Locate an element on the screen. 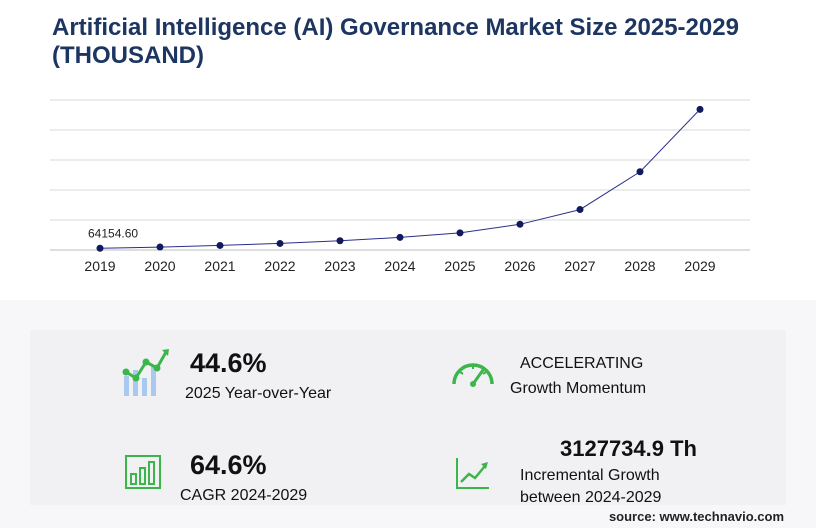  momentum-label: Growth Momentum is located at coordinates (578, 388).